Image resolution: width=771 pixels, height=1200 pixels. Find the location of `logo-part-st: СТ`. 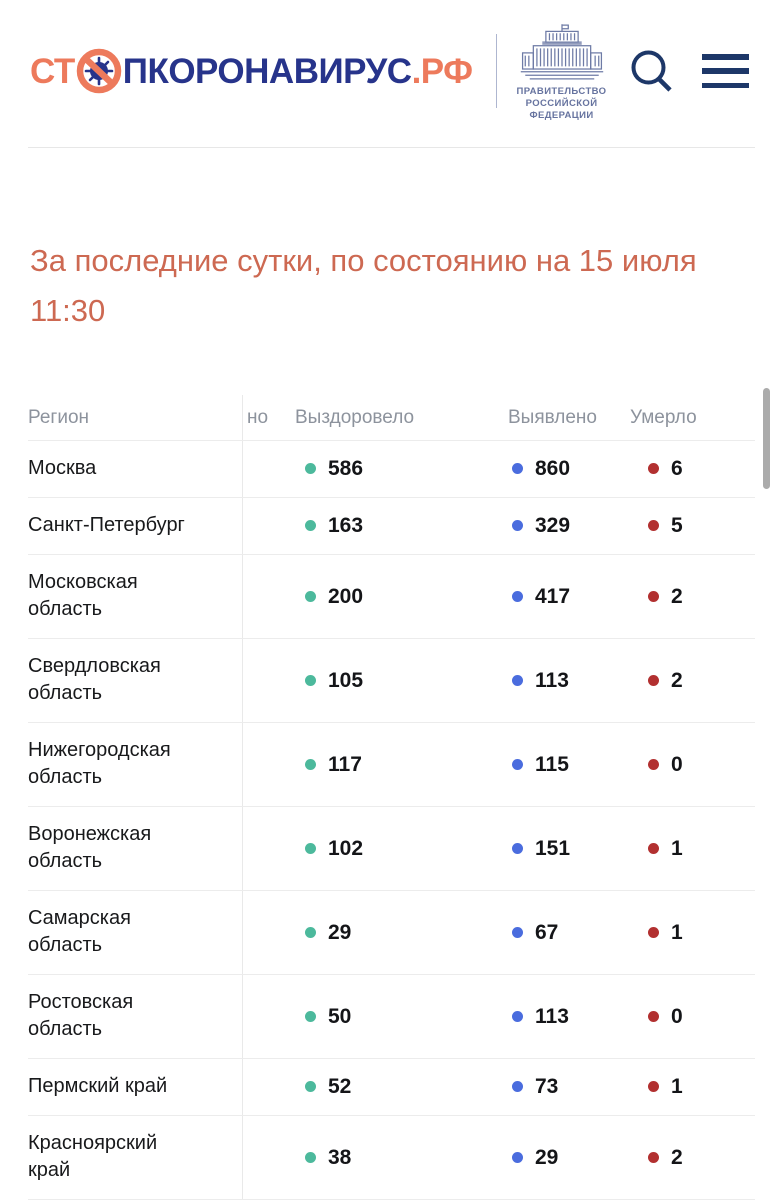

logo-part-st: СТ is located at coordinates (52, 71).